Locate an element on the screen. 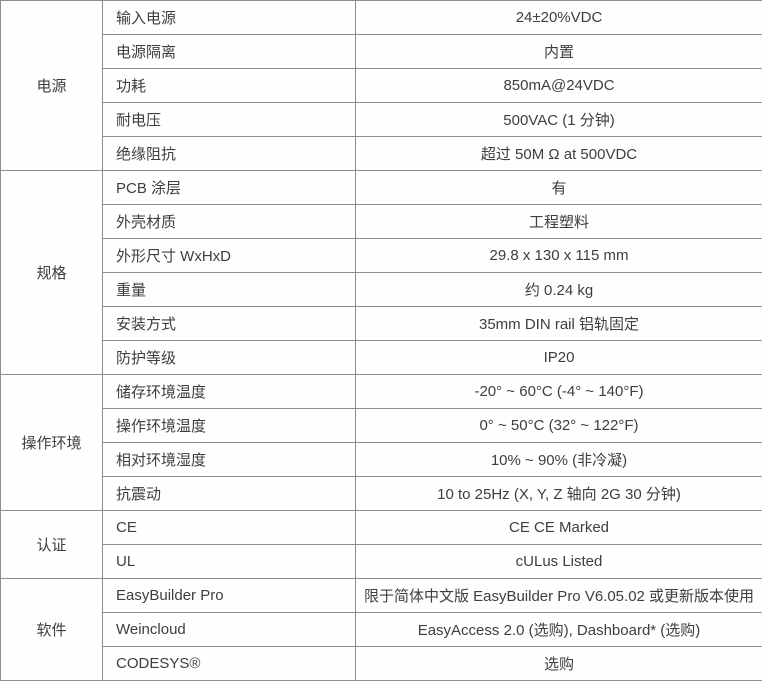 This screenshot has width=762, height=681. spec-value: -20° ~ 60°C (-4° ~ 140°F) is located at coordinates (559, 392).